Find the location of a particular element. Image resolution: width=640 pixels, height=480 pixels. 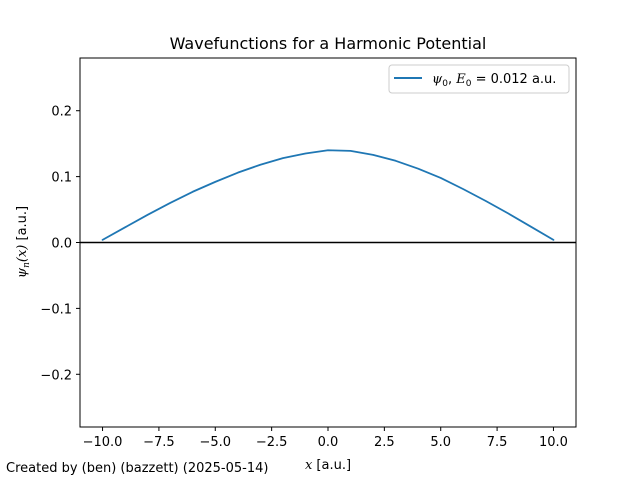

y-tick-label: −0.1 is located at coordinates (56, 309).